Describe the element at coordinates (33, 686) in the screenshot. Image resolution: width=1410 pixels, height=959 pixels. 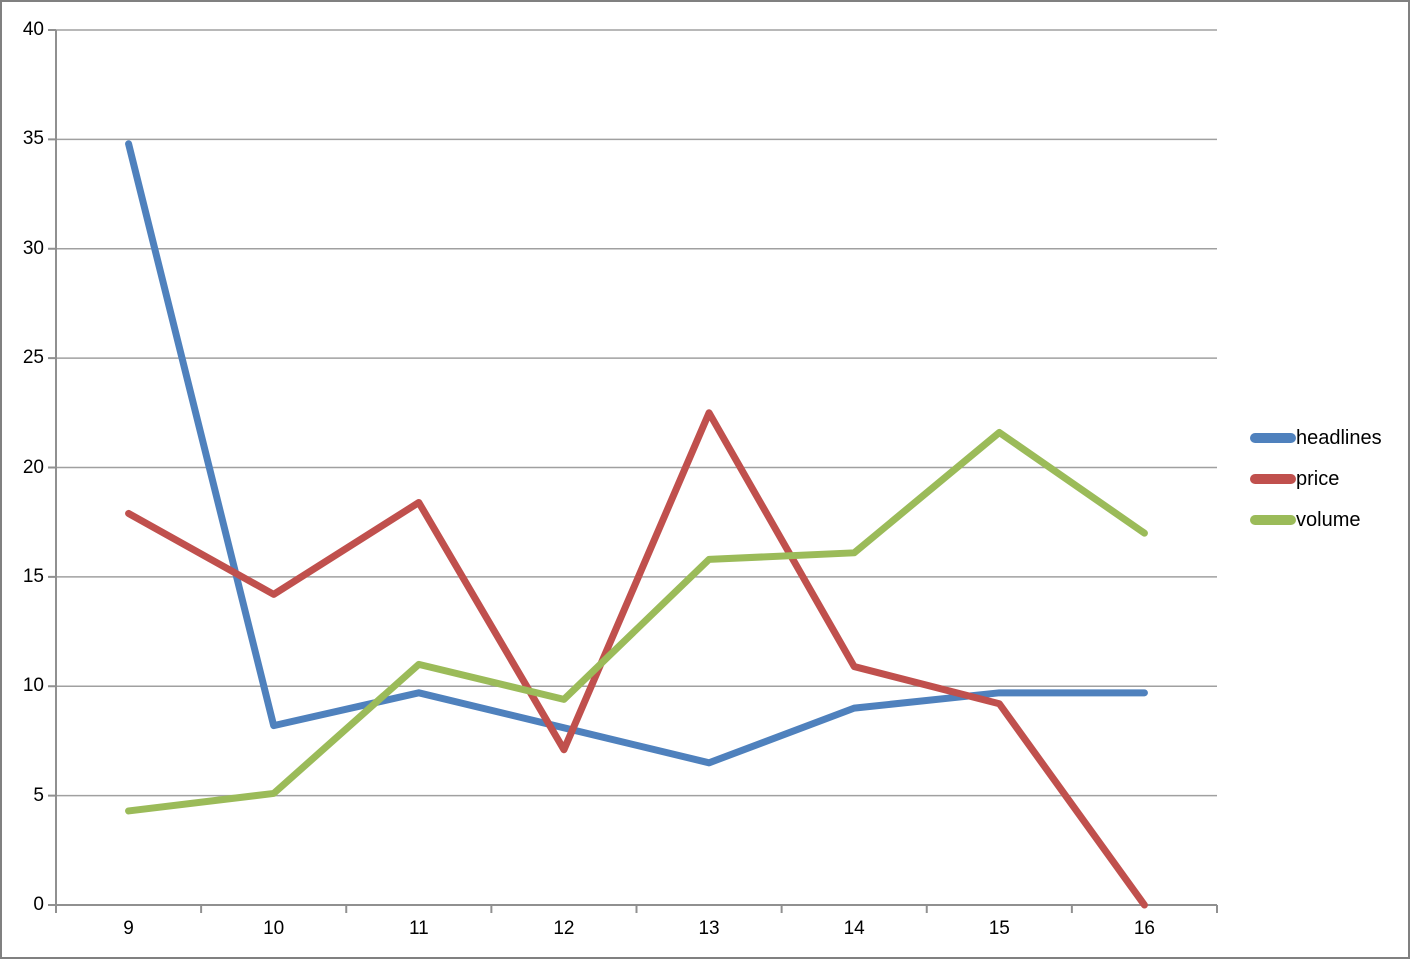
I see `y-axis-label-10: 10` at that location.